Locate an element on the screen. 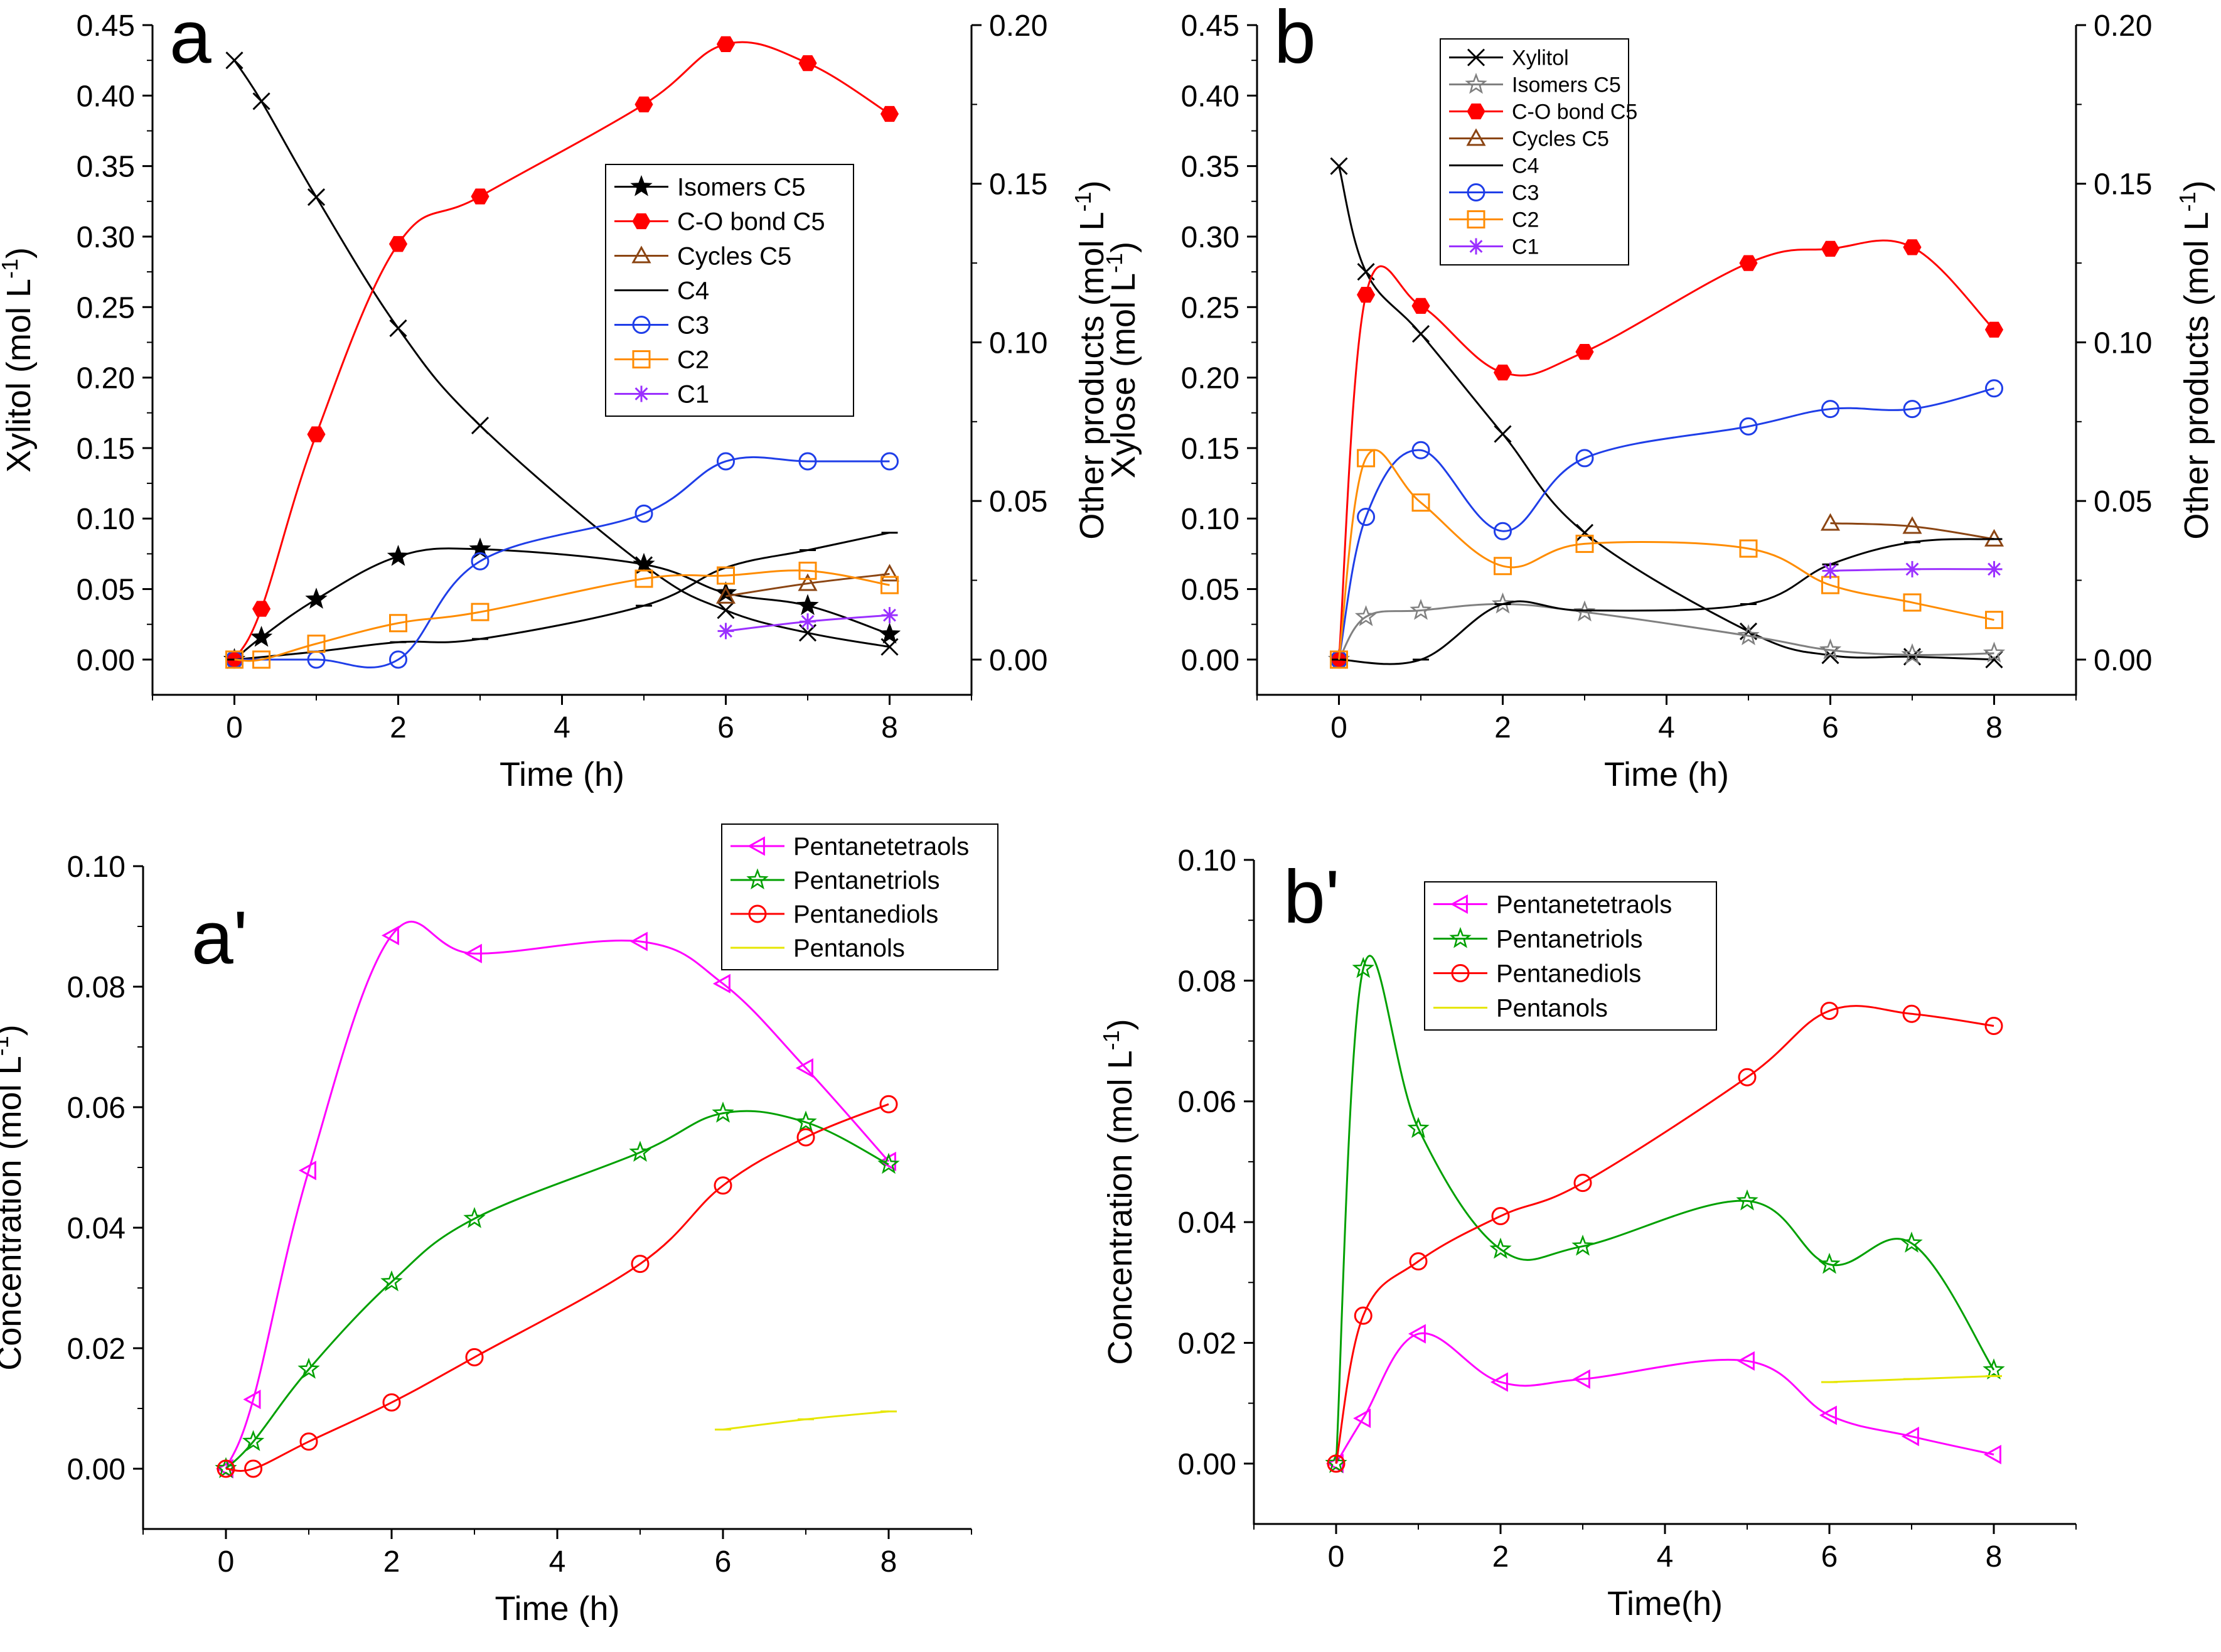 The height and width of the screenshot is (1652, 2221). y-right-tick-label: 0.00 is located at coordinates (1018, 660).